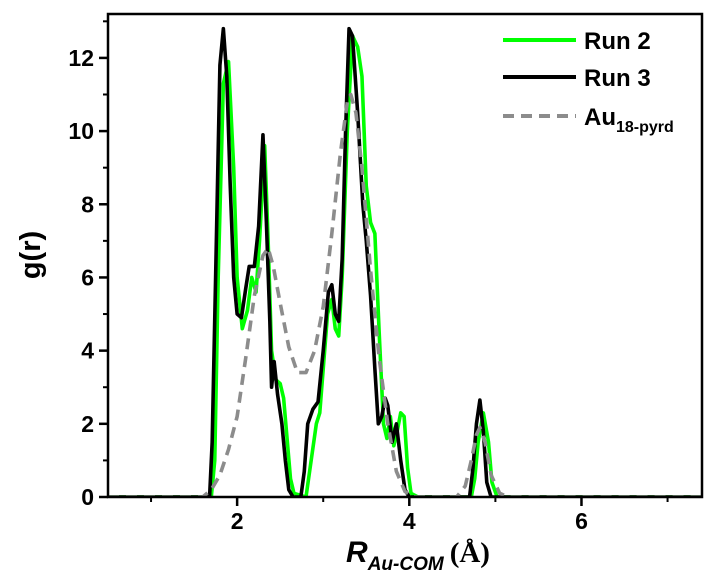 This screenshot has width=705, height=582. I want to click on x-tick-label: 6, so click(581, 521).